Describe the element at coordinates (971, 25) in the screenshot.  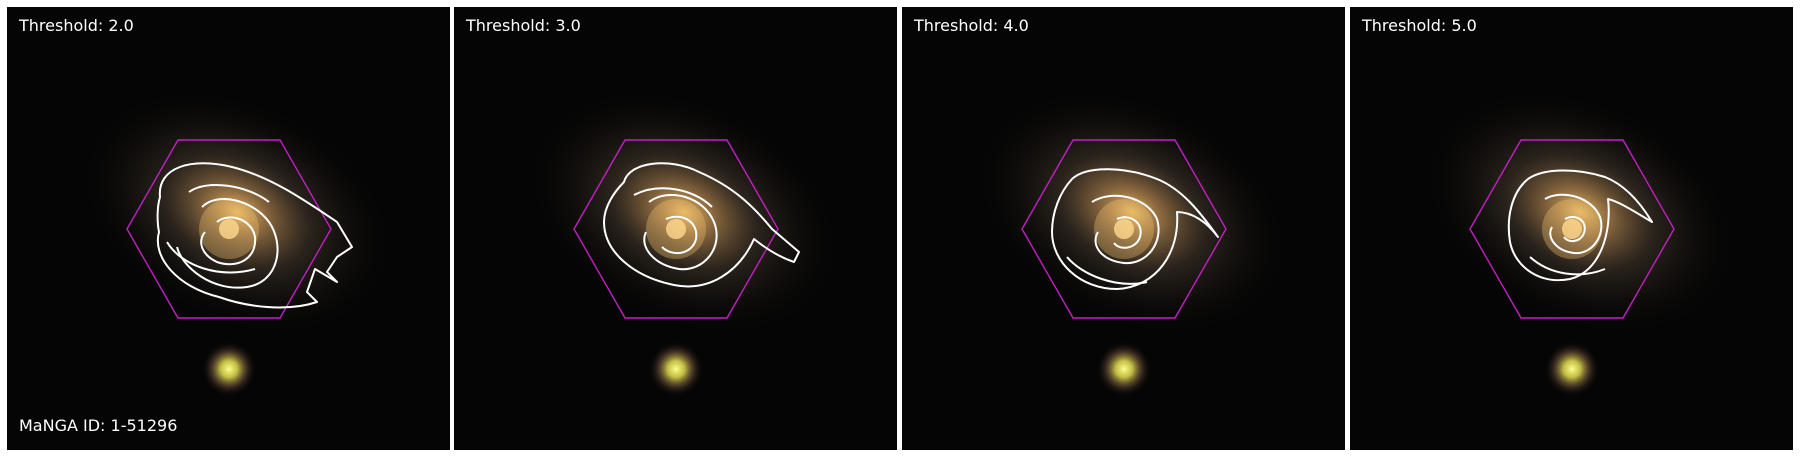
I see `panel-label: Threshold: 4.0` at that location.